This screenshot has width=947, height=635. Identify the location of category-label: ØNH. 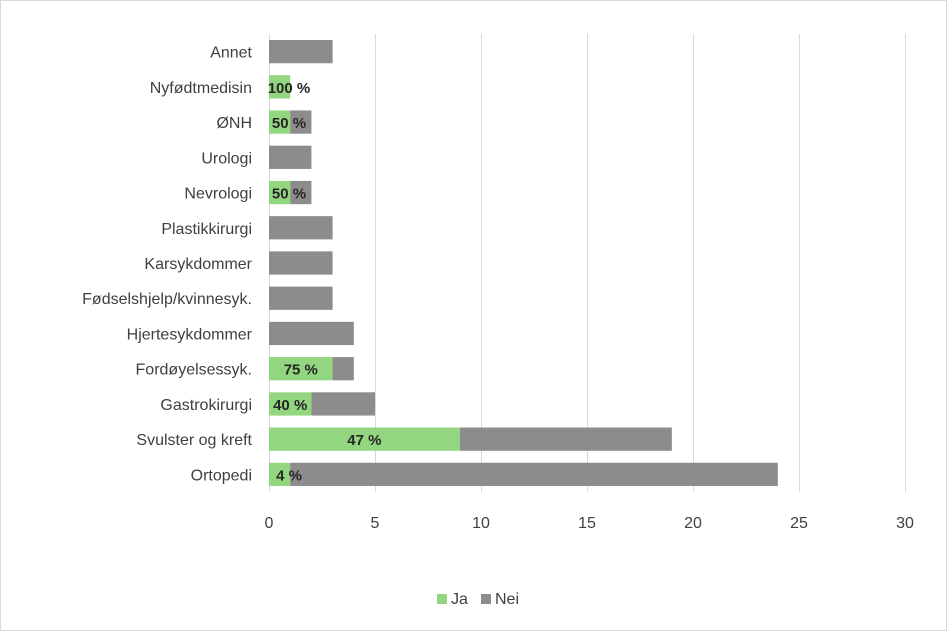
(234, 123).